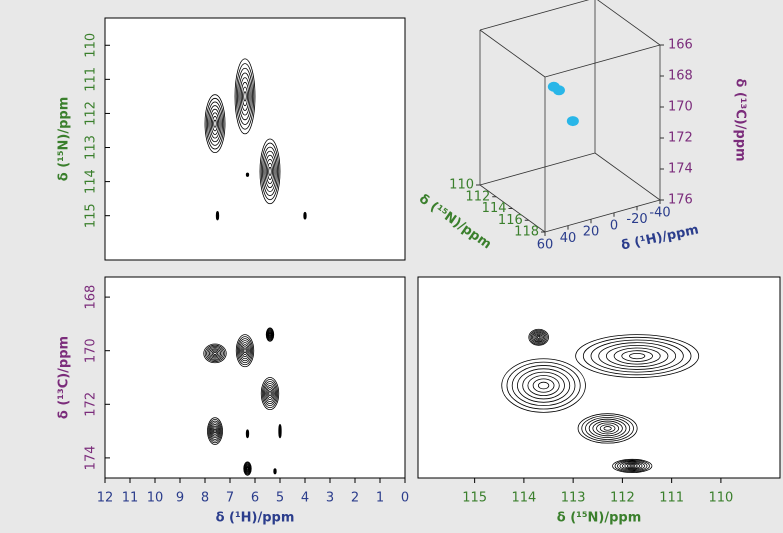 The image size is (783, 533). I want to click on x-tick-label: -40, so click(659, 213).